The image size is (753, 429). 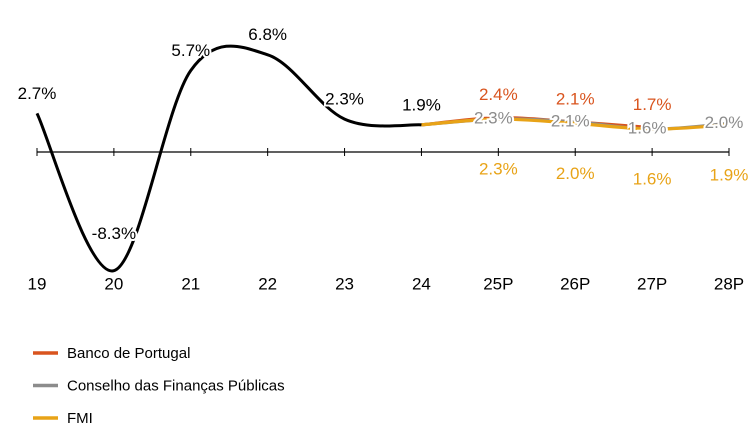 I want to click on x-tick-label: 25P, so click(x=498, y=283).